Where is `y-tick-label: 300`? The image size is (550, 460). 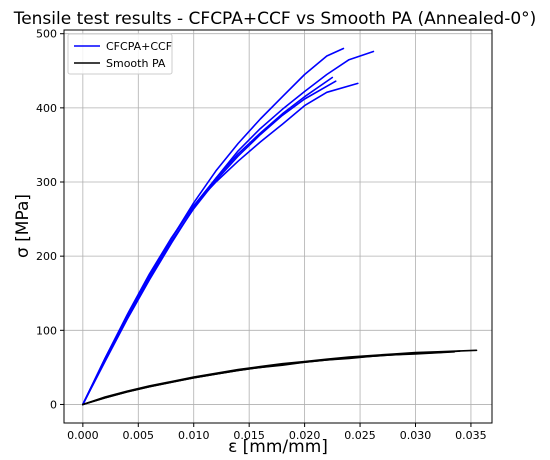
y-tick-label: 300 is located at coordinates (46, 182).